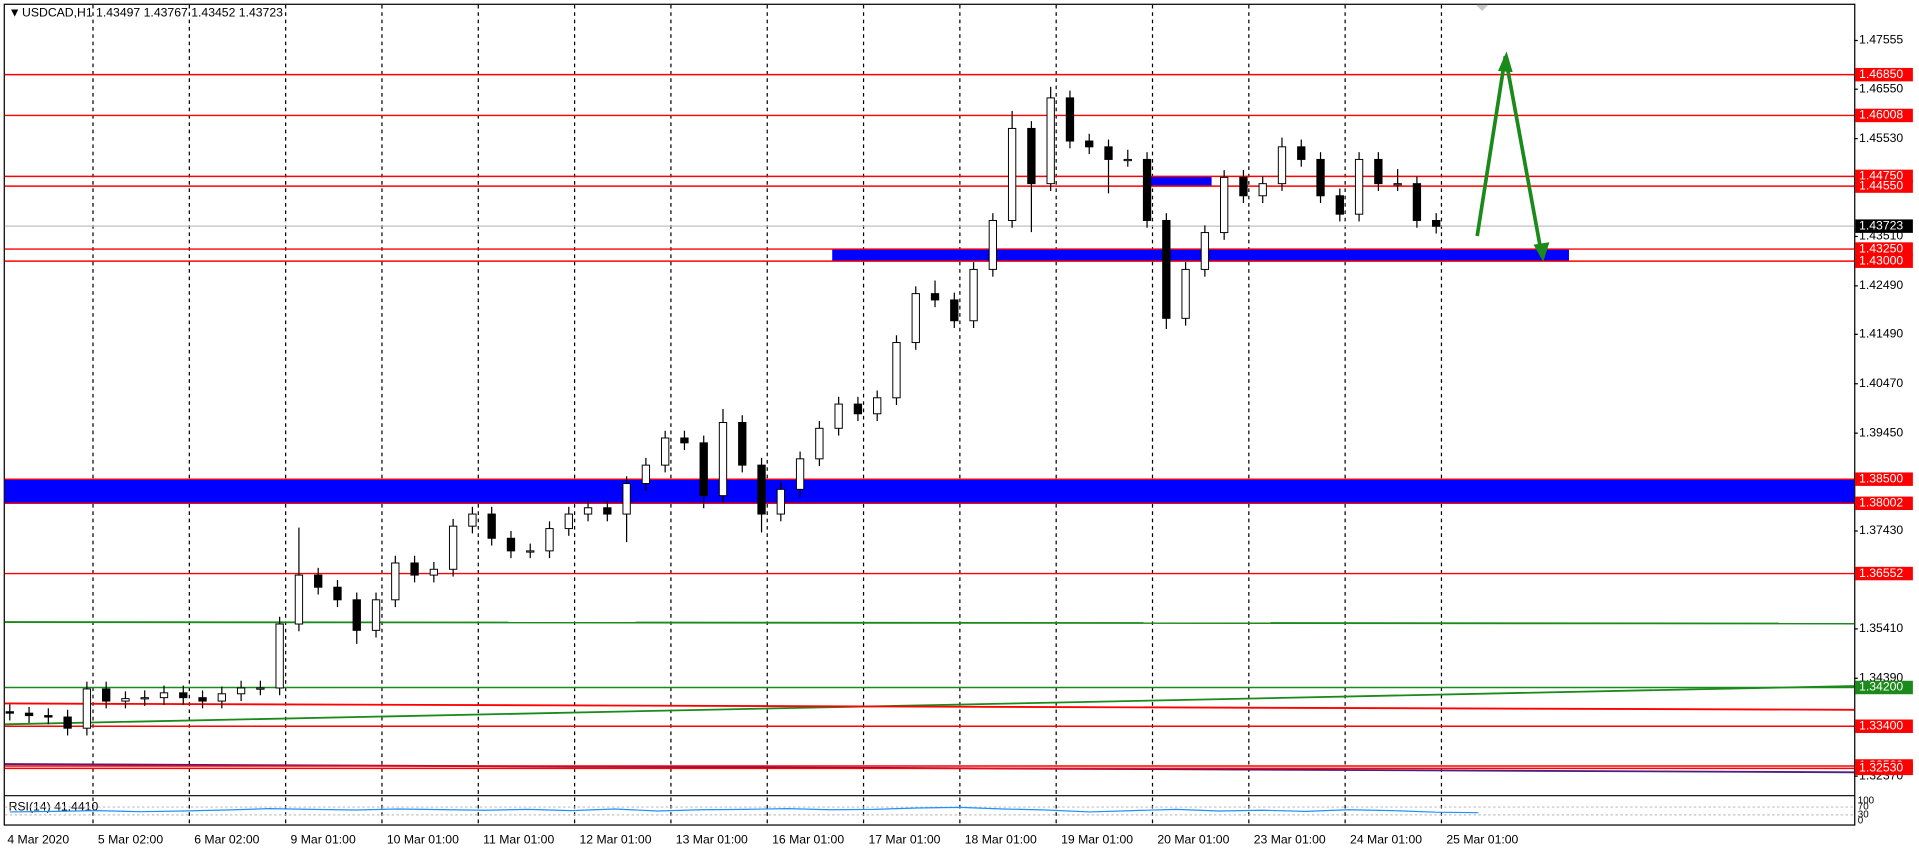  What do you see at coordinates (226, 840) in the screenshot?
I see `x-tick-label: 6 Mar 02:00` at bounding box center [226, 840].